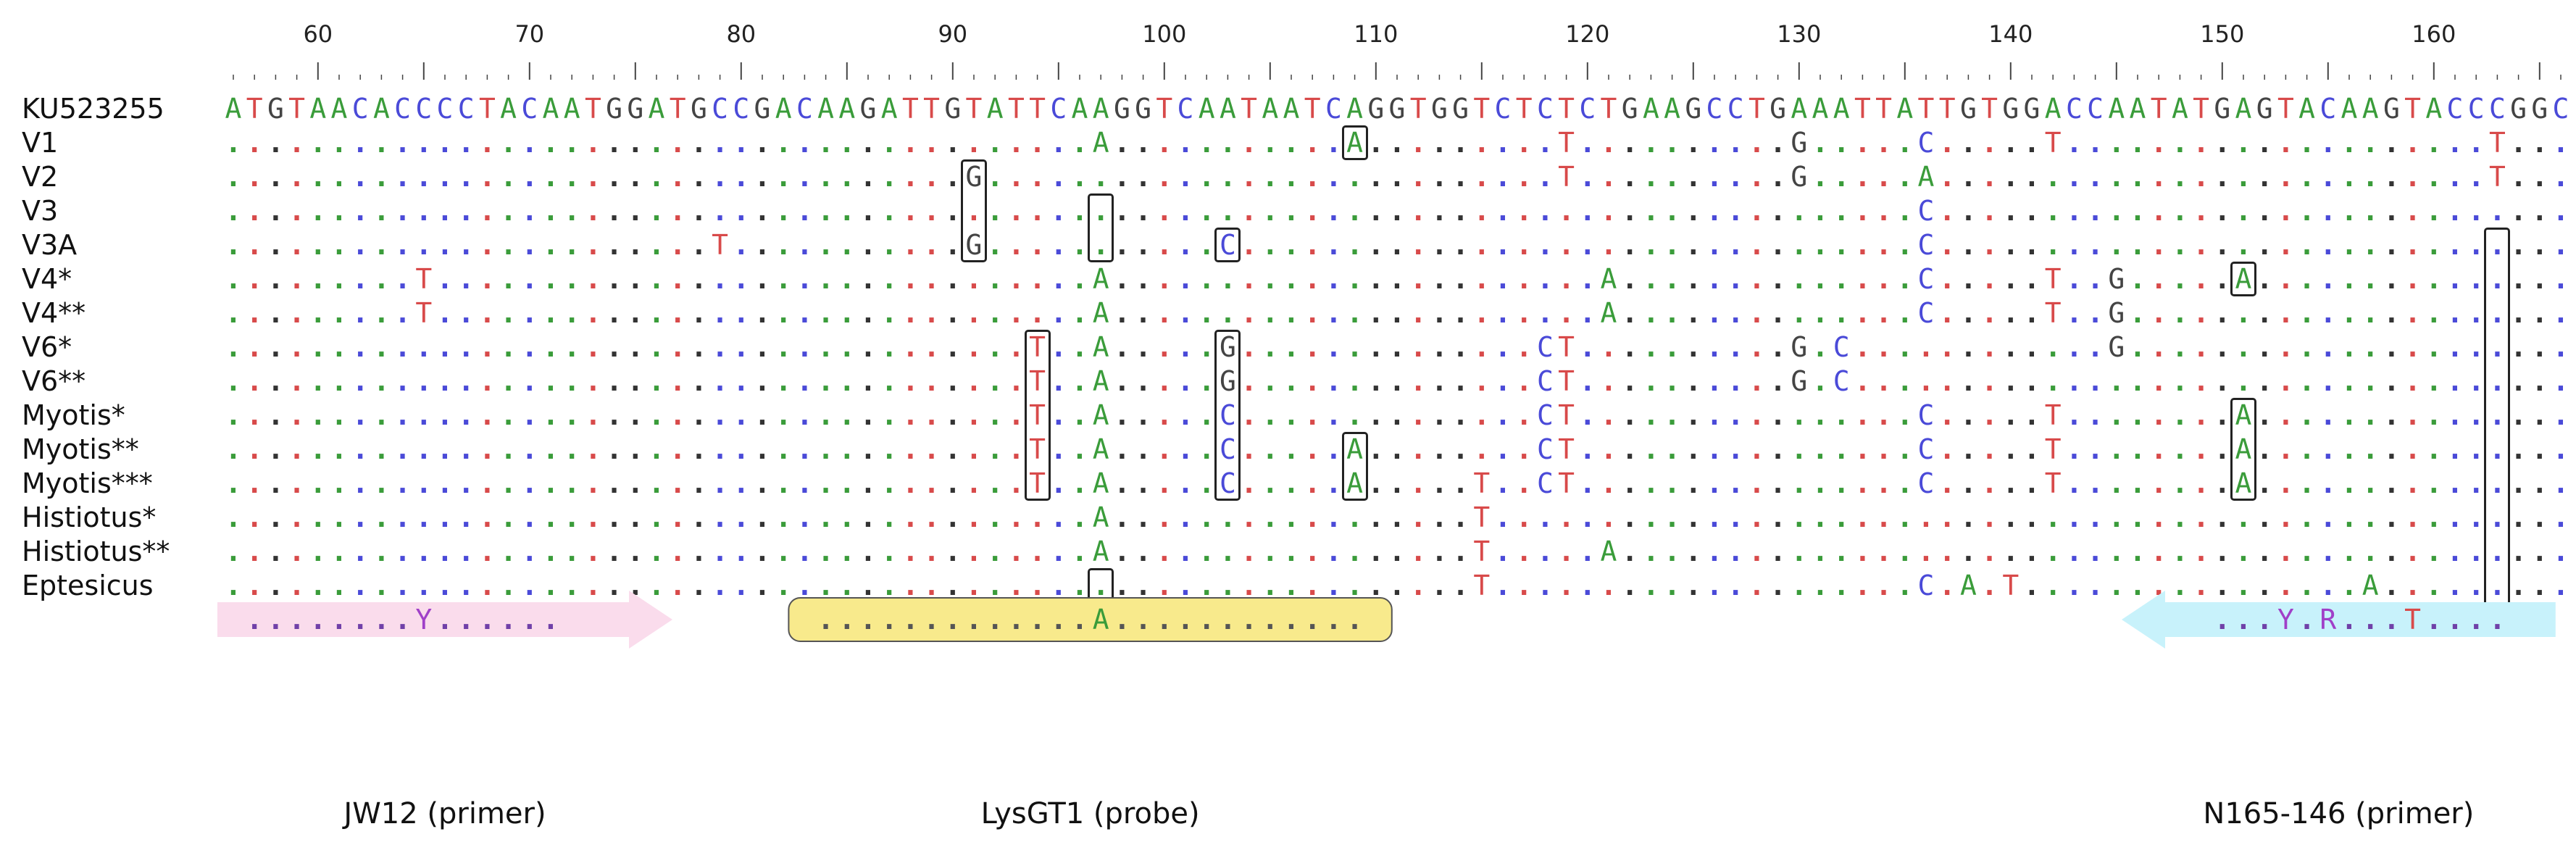  I want to click on reference-base: C, so click(804, 109).